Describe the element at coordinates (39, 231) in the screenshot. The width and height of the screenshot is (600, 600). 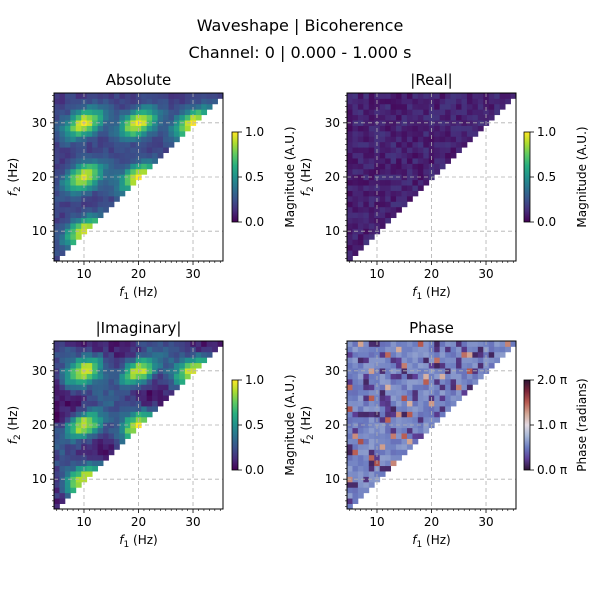
I see `y-tick-label: 10` at that location.